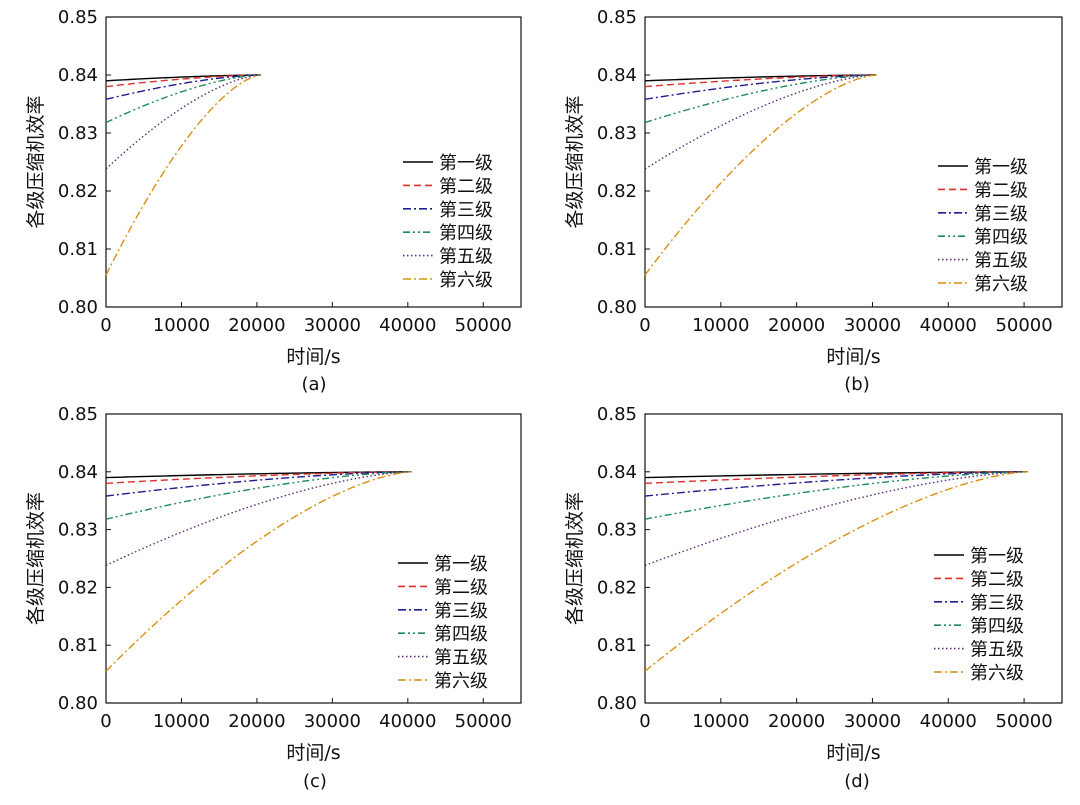  I want to click on panel-caption: (a), so click(313, 384).